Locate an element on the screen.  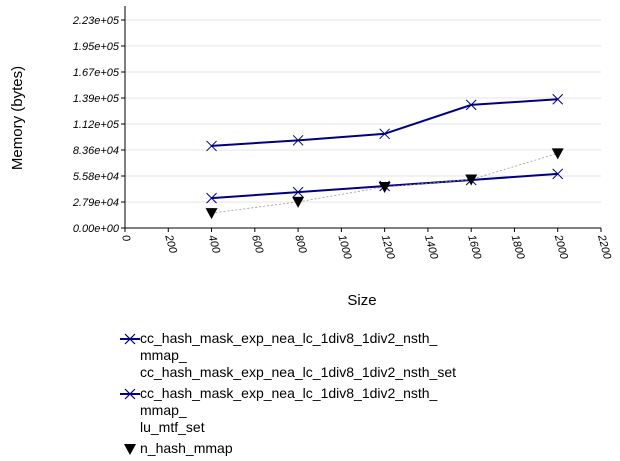
y-tick-label: 1.67e+05 is located at coordinates (96, 73).